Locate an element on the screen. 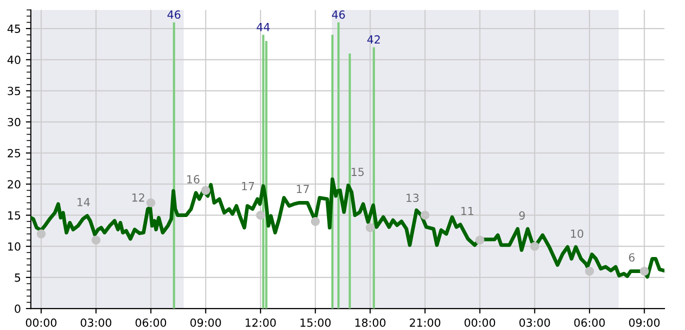  y-tick-label: 10 is located at coordinates (14, 246).